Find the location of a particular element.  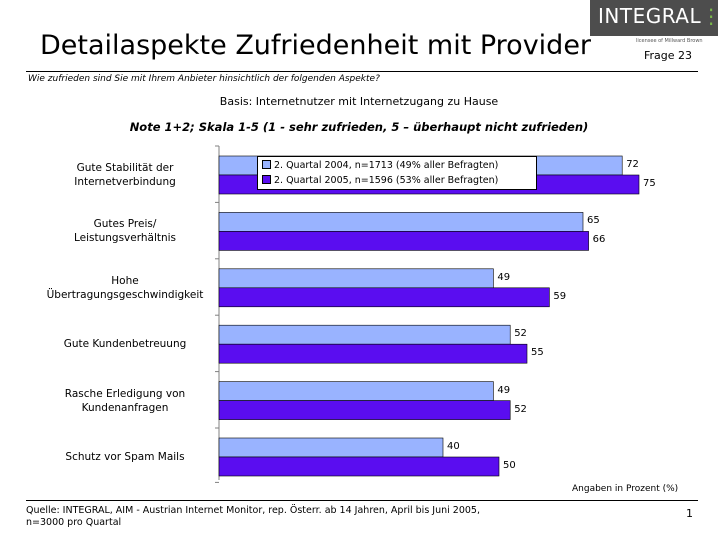

logo-box is located at coordinates (654, 18).